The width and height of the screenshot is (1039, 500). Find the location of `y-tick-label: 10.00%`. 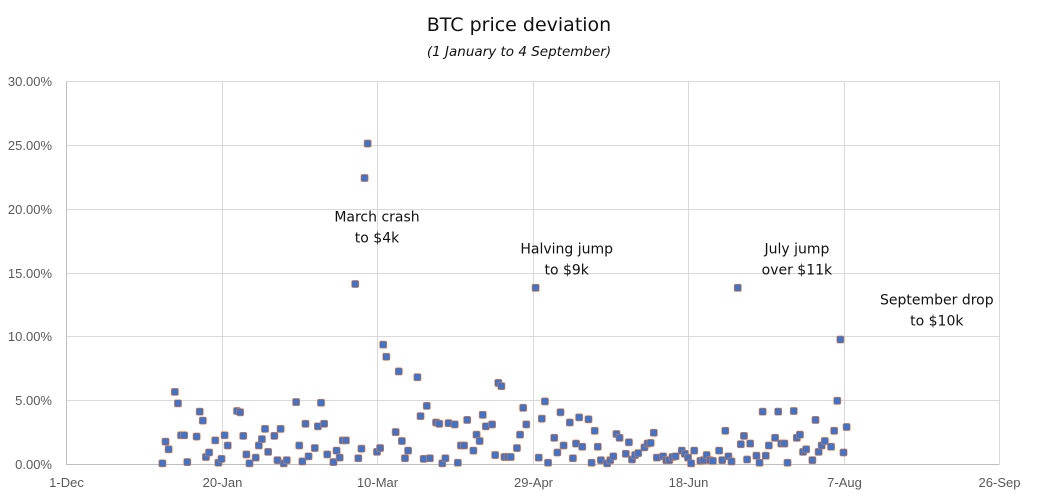

y-tick-label: 10.00% is located at coordinates (30, 336).